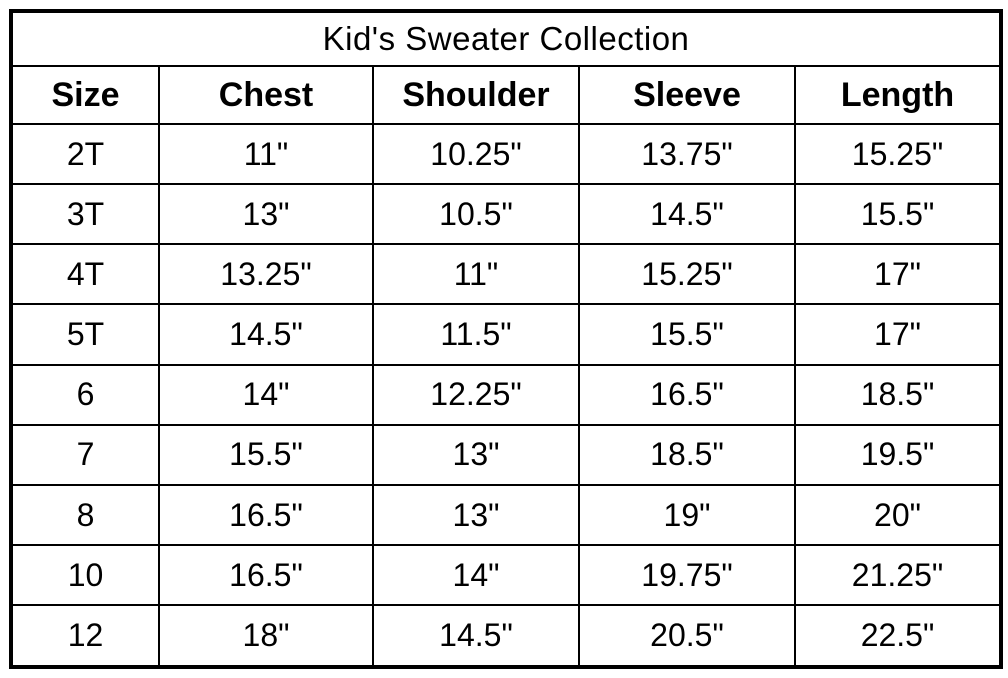  I want to click on column-header-sleeve: Sleeve, so click(687, 95).